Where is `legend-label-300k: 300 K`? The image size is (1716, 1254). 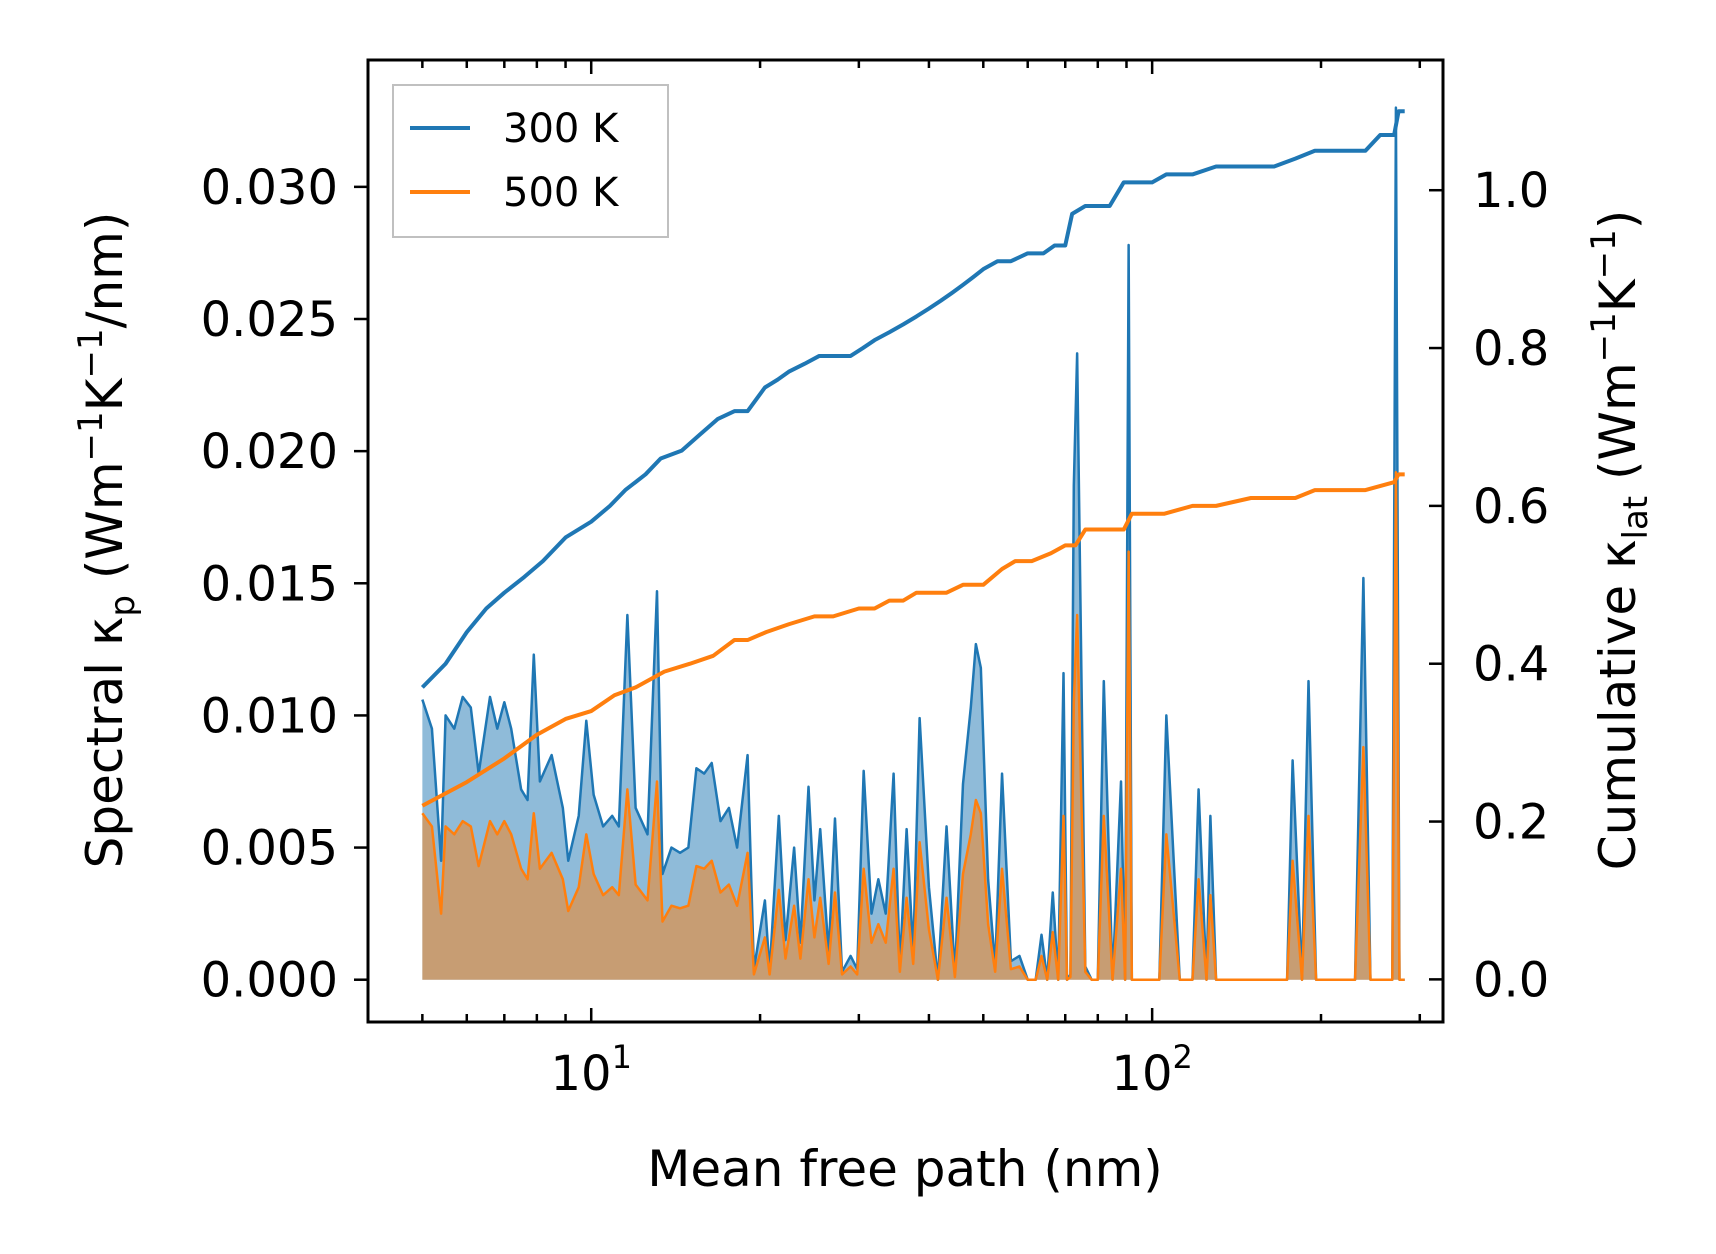 legend-label-300k: 300 K is located at coordinates (561, 129).